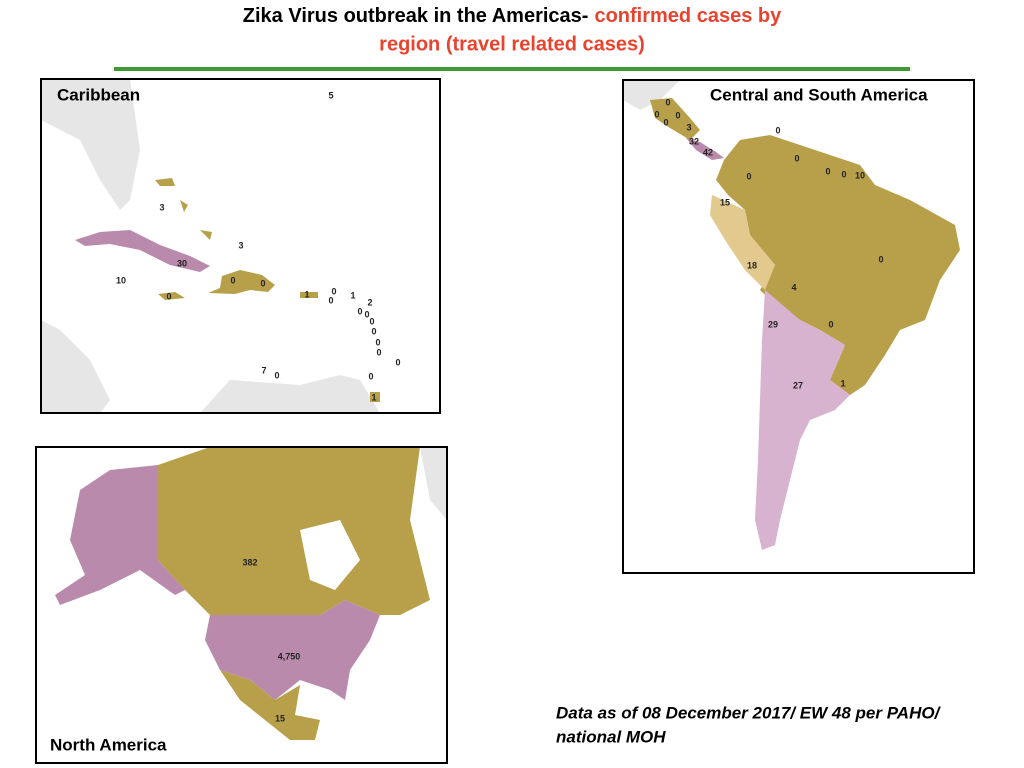  What do you see at coordinates (752, 265) in the screenshot?
I see `case-count: 18` at bounding box center [752, 265].